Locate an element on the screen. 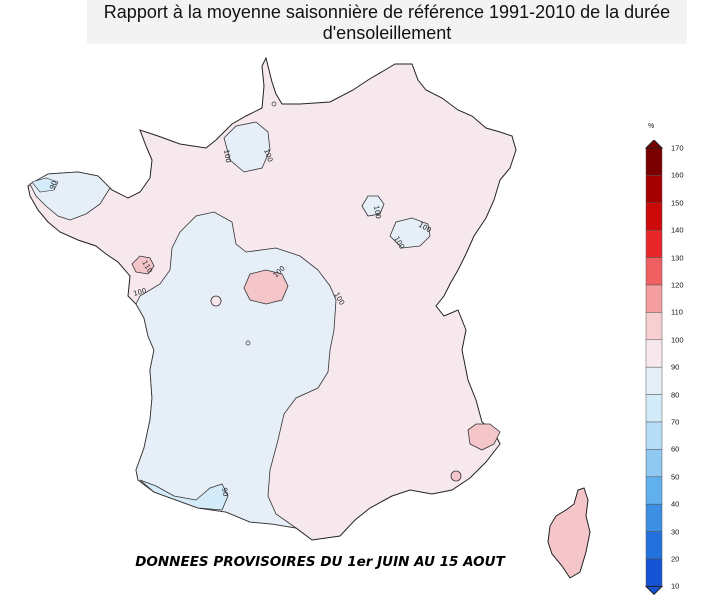 This screenshot has height=609, width=715. pyrenees-80-90-area is located at coordinates (184, 495).